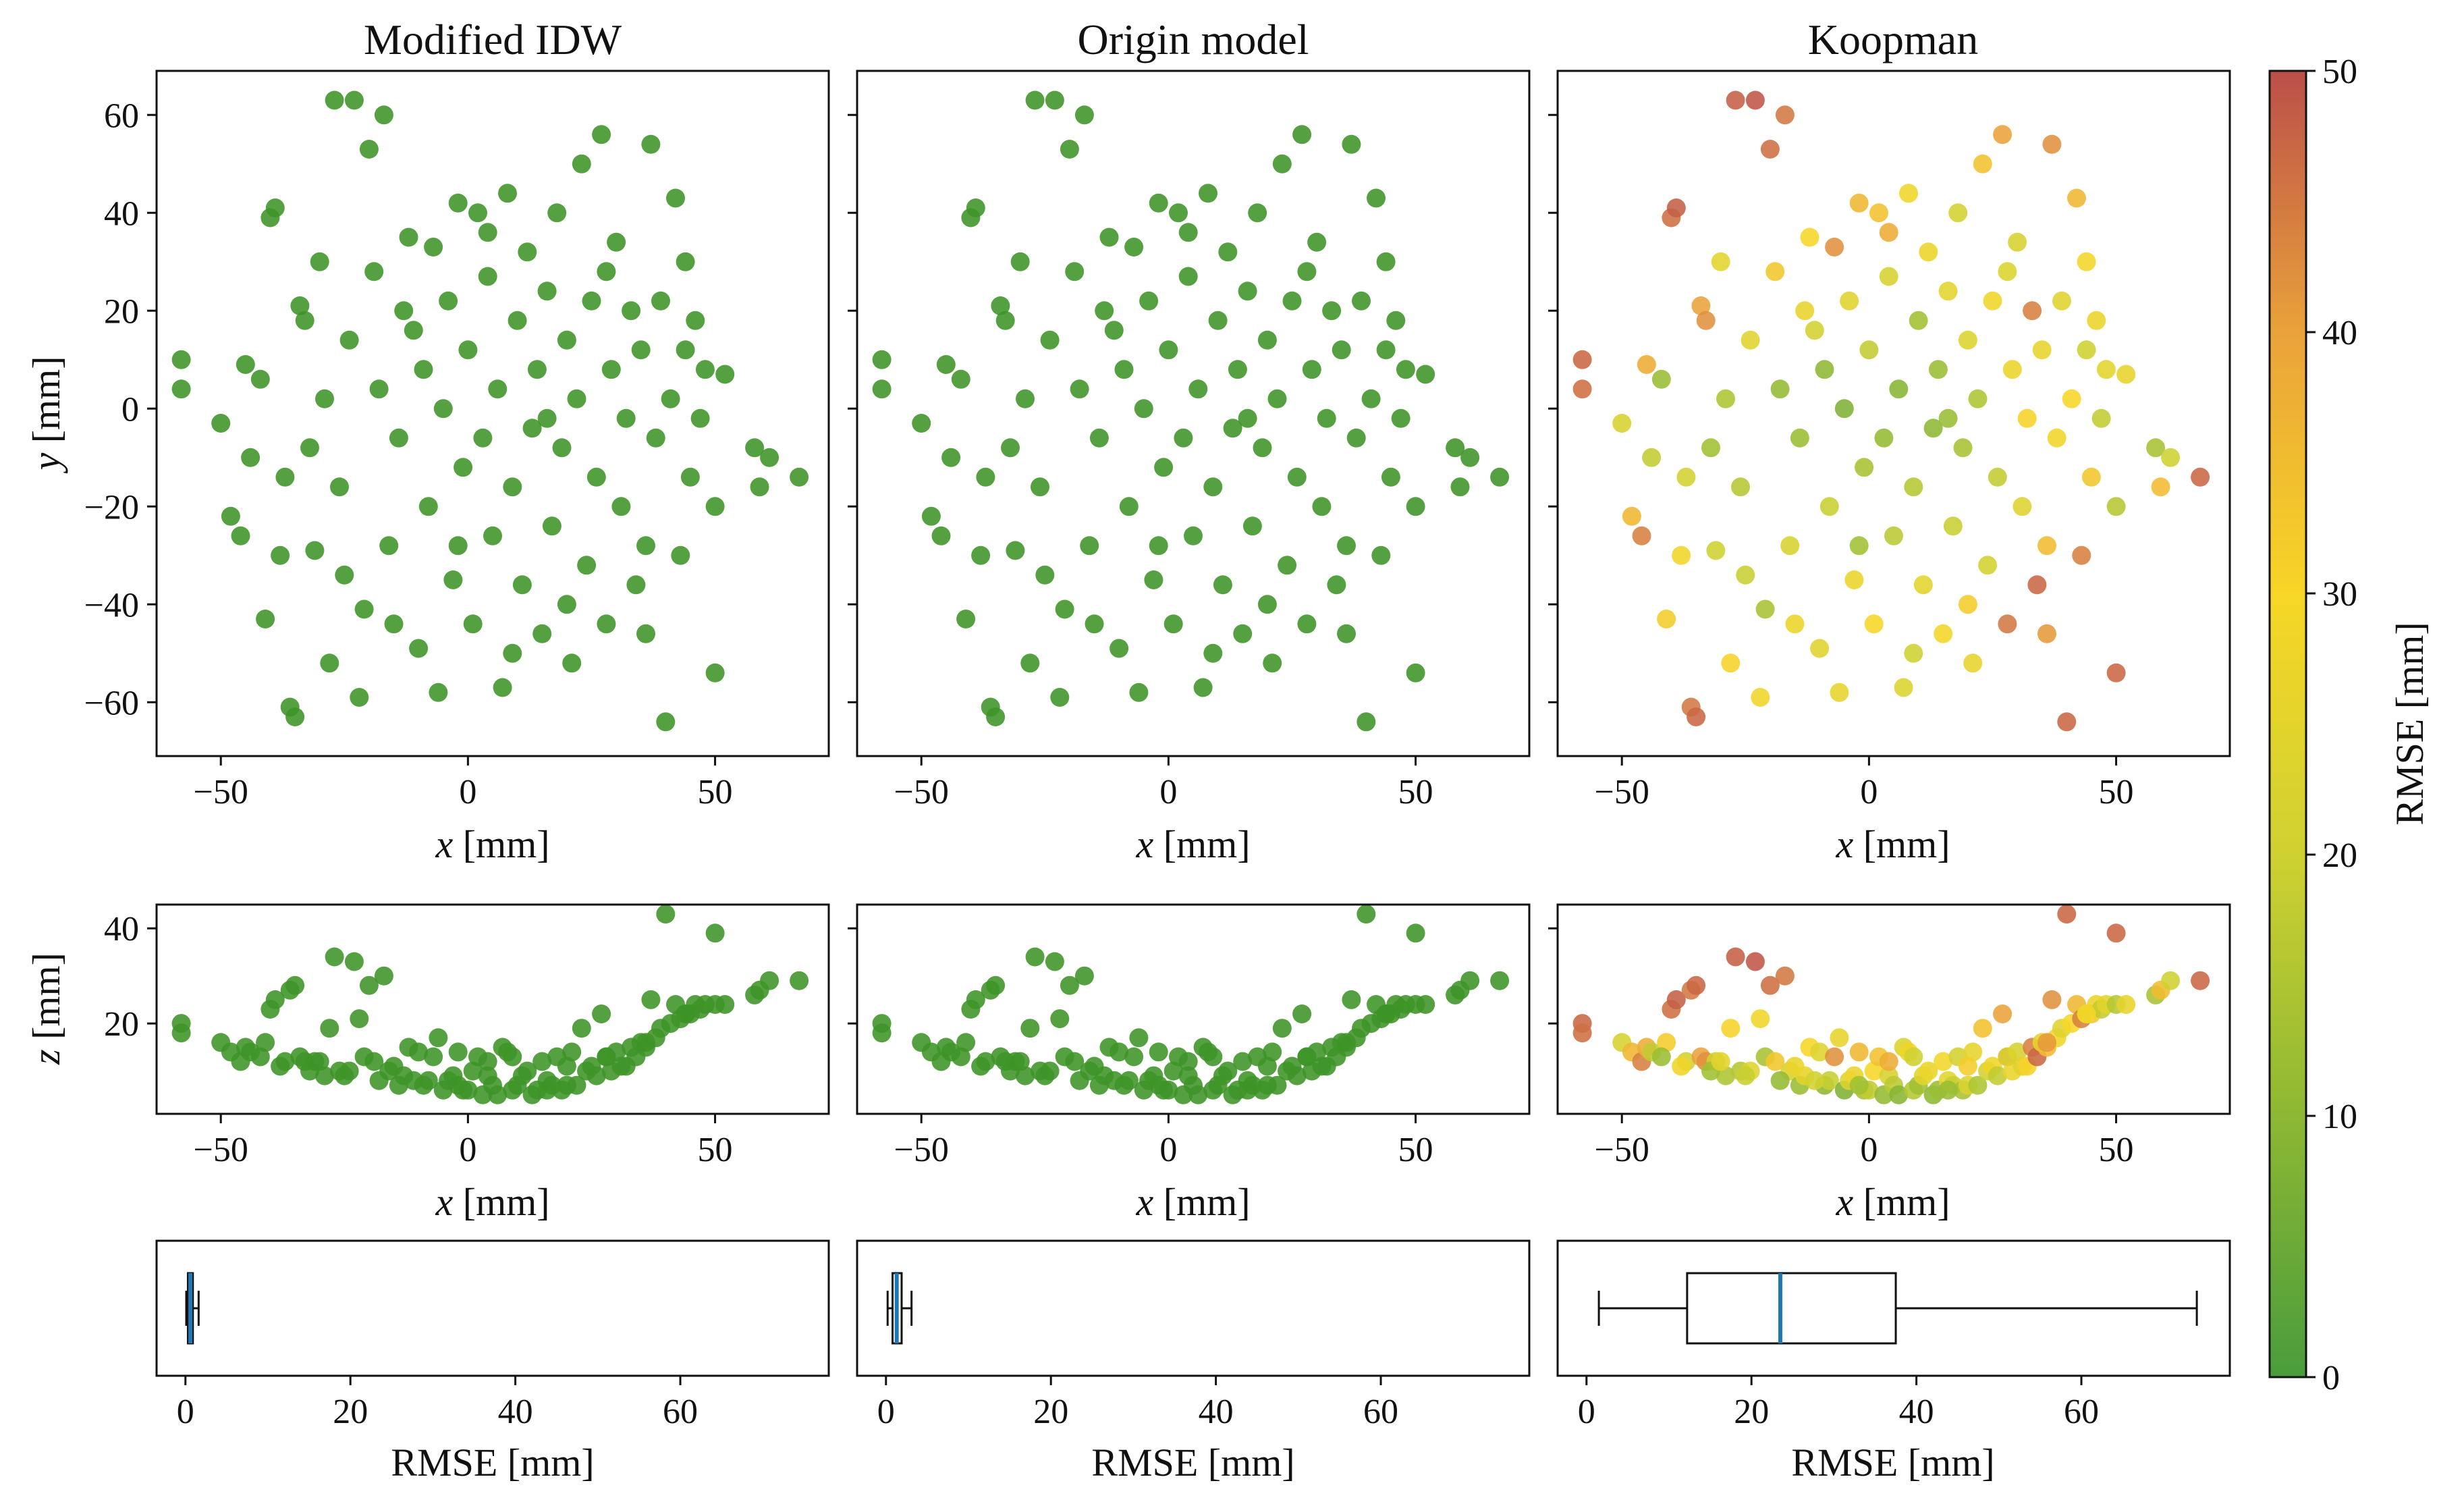 This screenshot has width=2464, height=1502. What do you see at coordinates (2339, 1117) in the screenshot?
I see `colorbar-tick-label: 10` at bounding box center [2339, 1117].